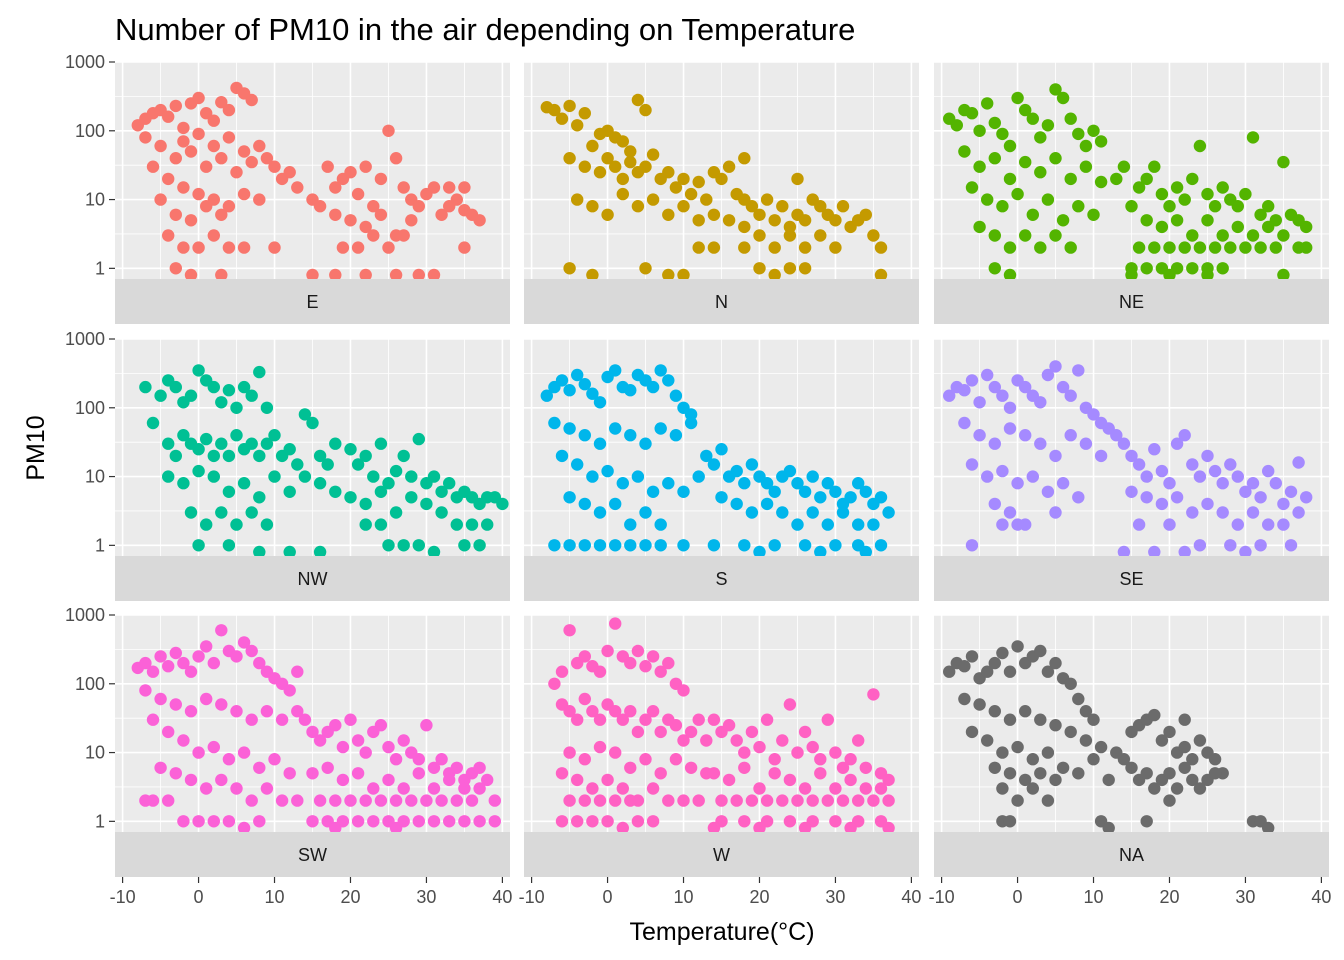  What do you see at coordinates (721, 855) in the screenshot?
I see `facet-label: W` at bounding box center [721, 855].